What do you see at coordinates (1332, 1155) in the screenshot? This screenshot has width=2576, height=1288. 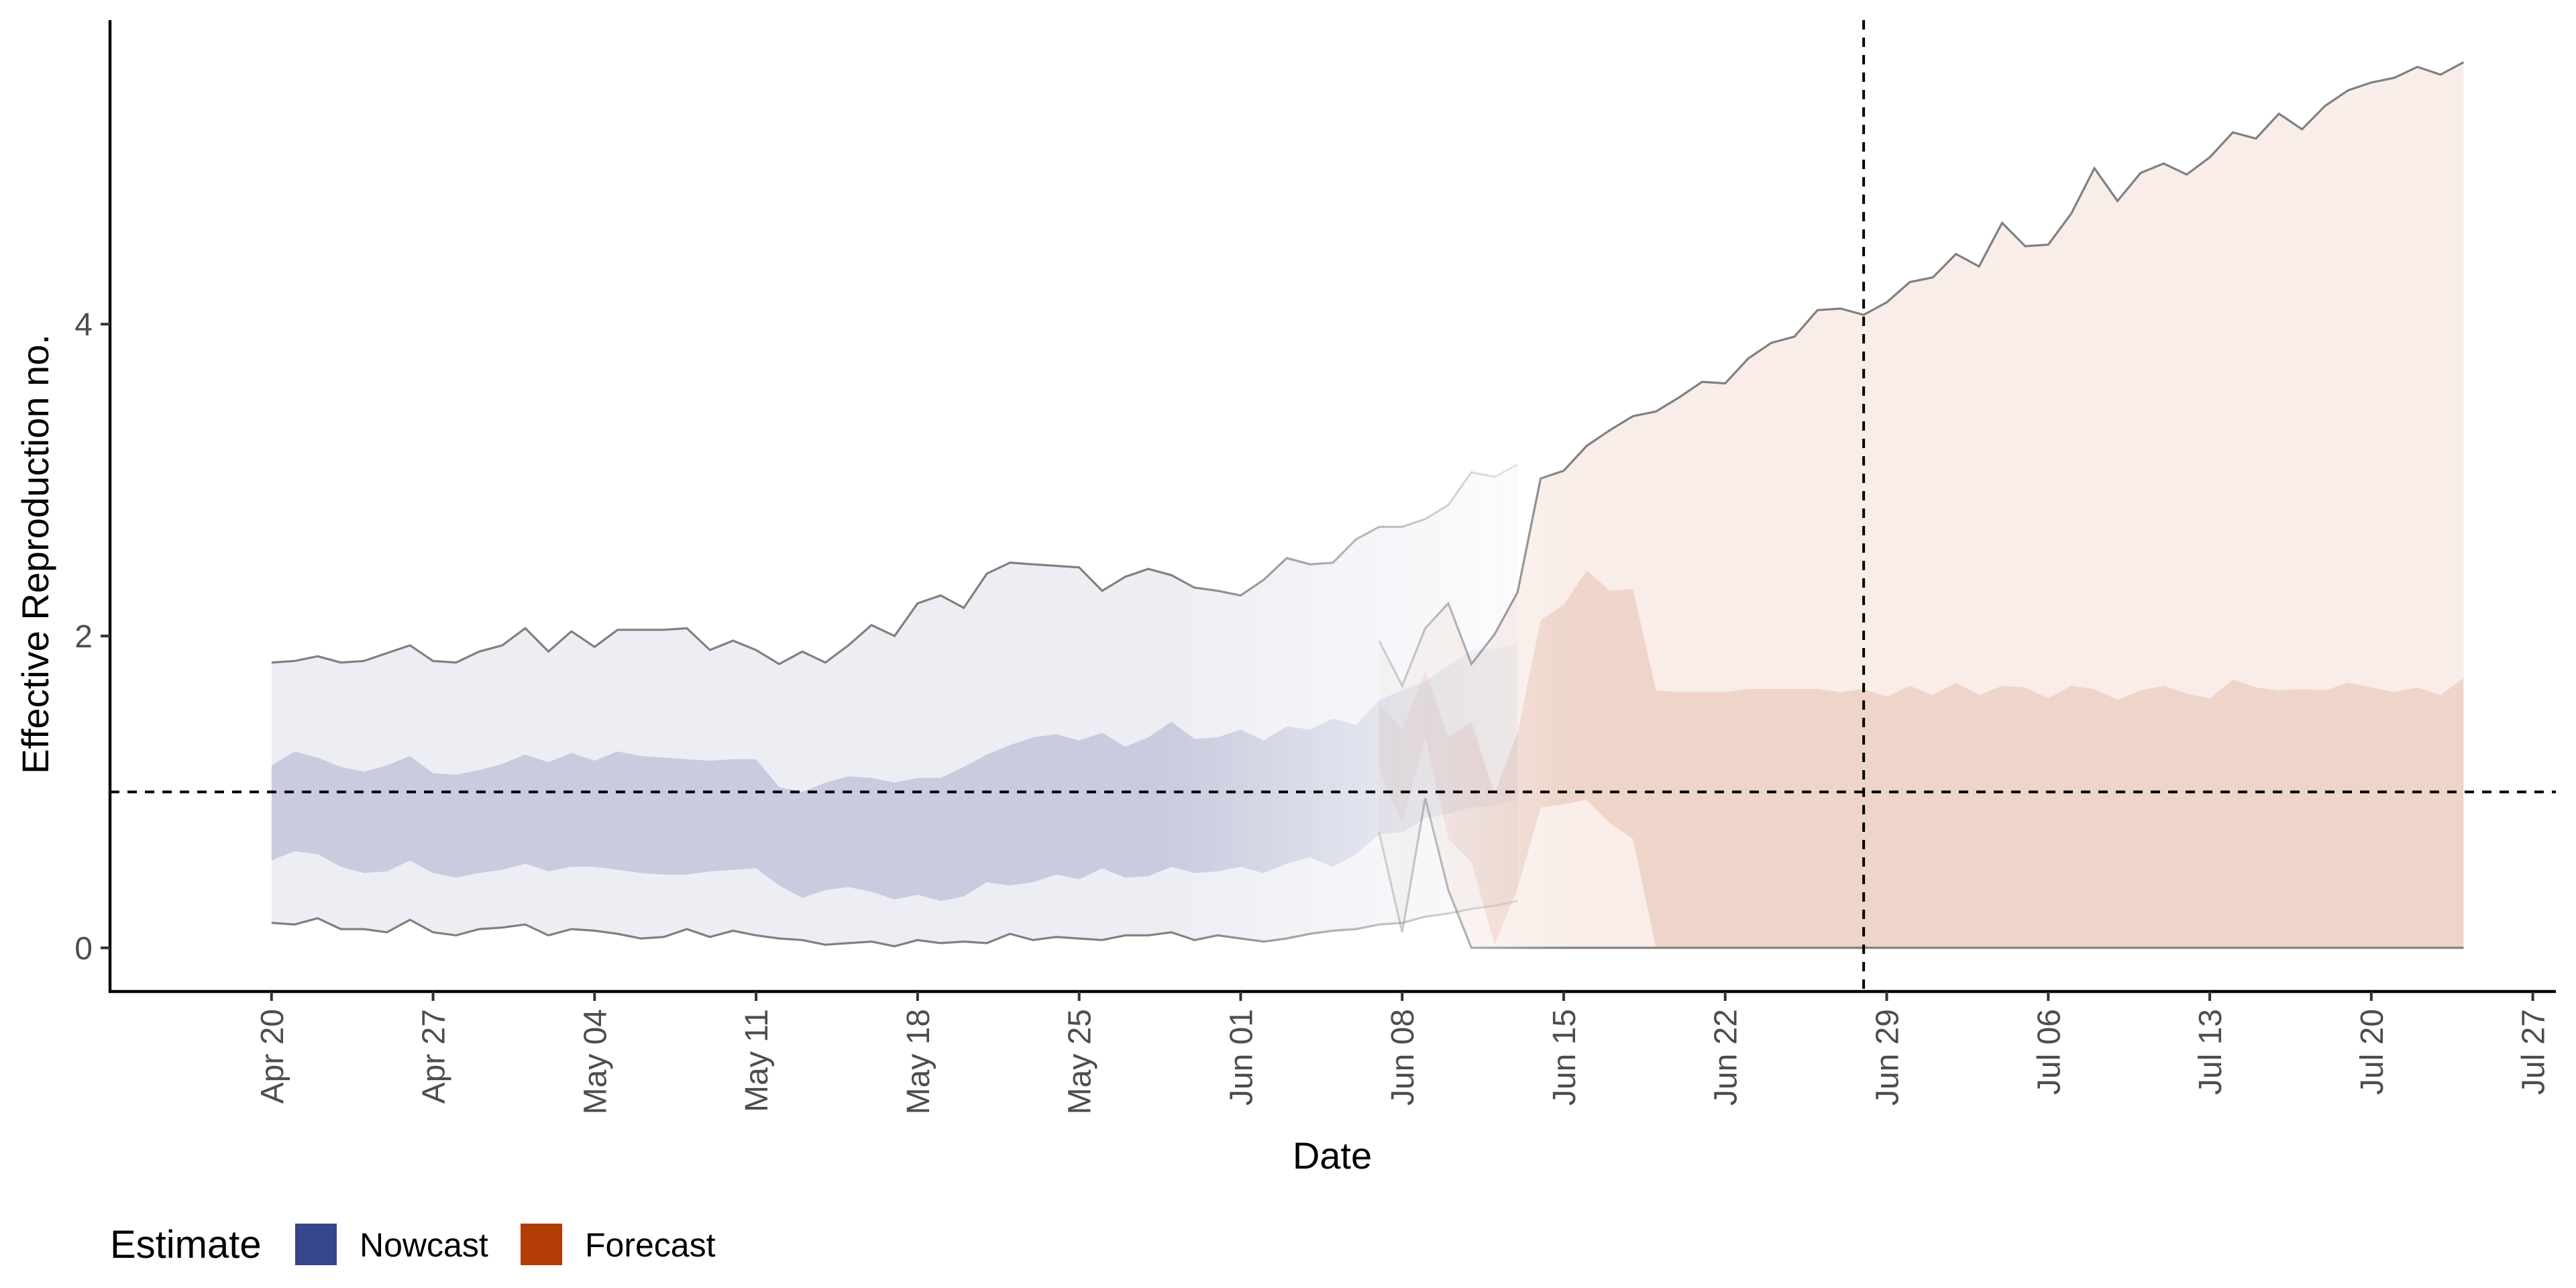 I see `x-axis-title: Date` at bounding box center [1332, 1155].